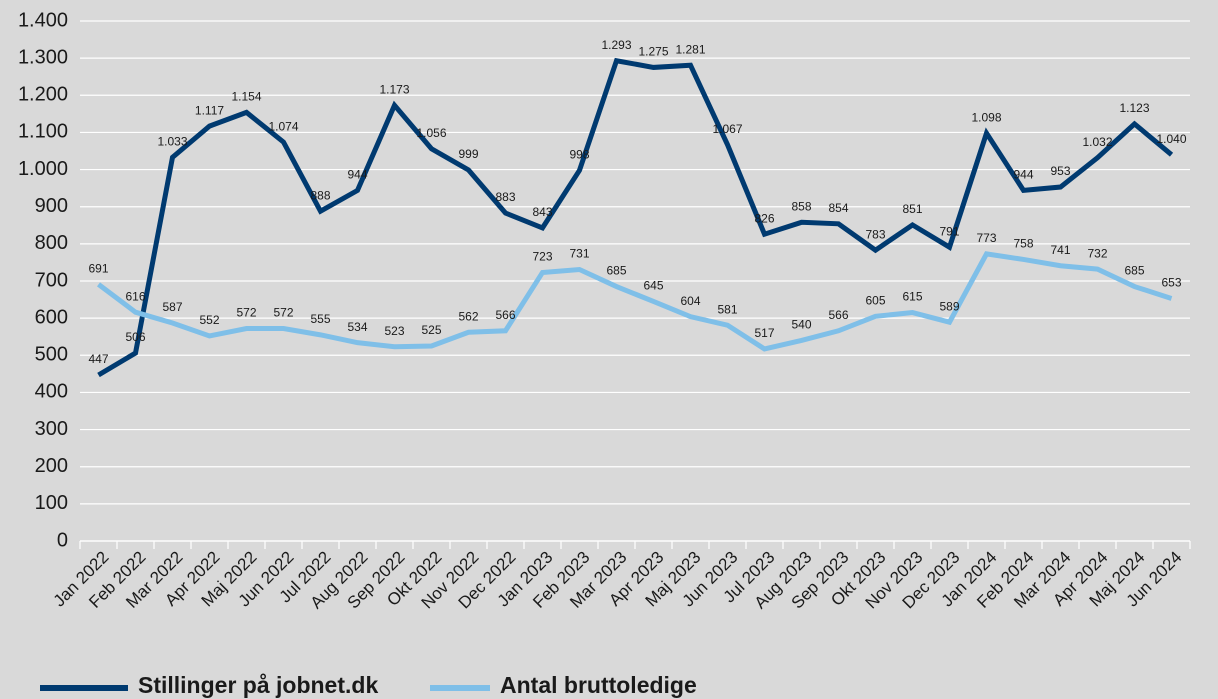 The height and width of the screenshot is (699, 1218). Describe the element at coordinates (43, 169) in the screenshot. I see `y-tick-label: 1.000` at that location.